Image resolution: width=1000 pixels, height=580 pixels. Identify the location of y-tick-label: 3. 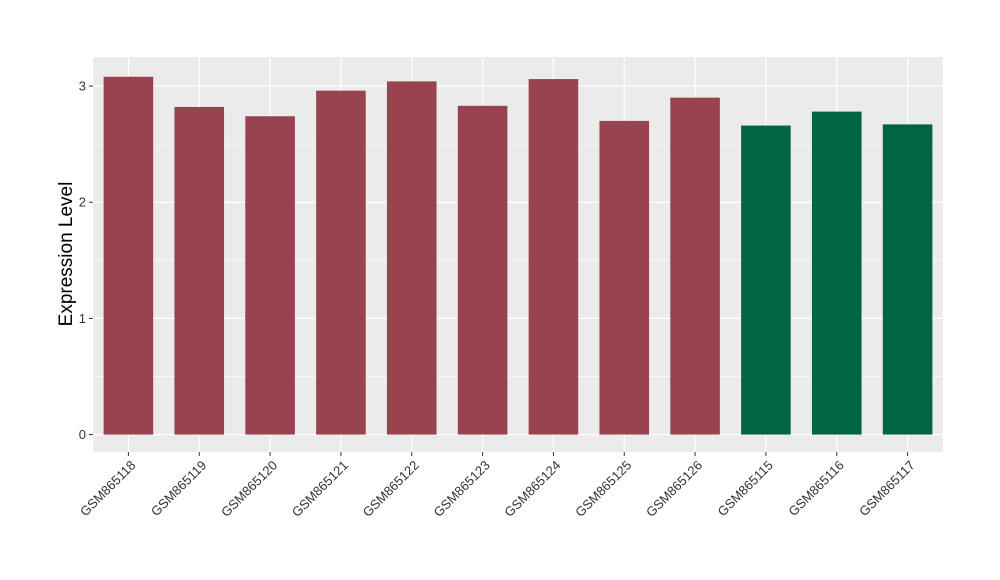
(82, 86).